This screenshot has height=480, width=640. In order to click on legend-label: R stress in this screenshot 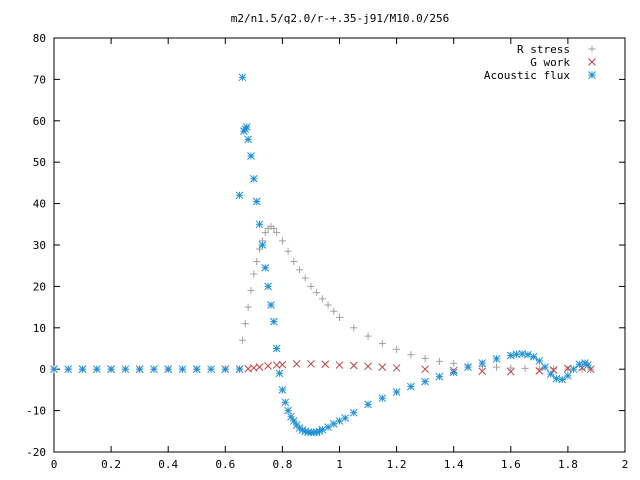, I will do `click(543, 49)`.